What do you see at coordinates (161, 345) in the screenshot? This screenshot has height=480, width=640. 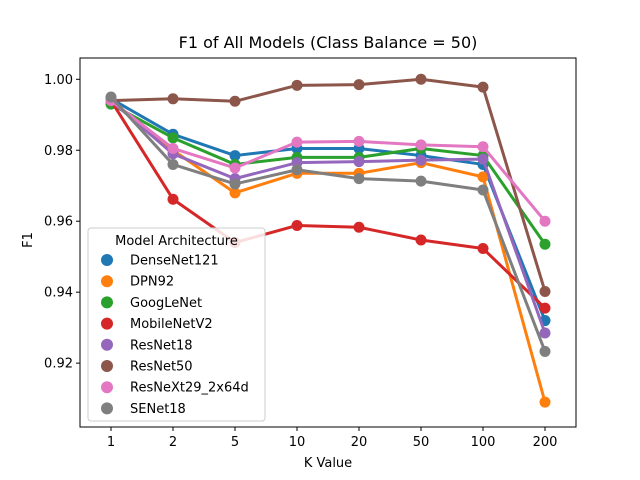 I see `legend-label: ResNet18` at bounding box center [161, 345].